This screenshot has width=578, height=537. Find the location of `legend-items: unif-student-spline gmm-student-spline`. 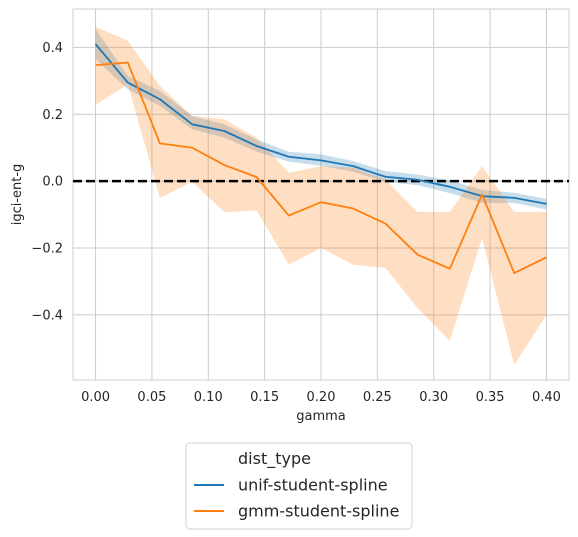

legend-items: unif-student-spline gmm-student-spline is located at coordinates (296, 498).